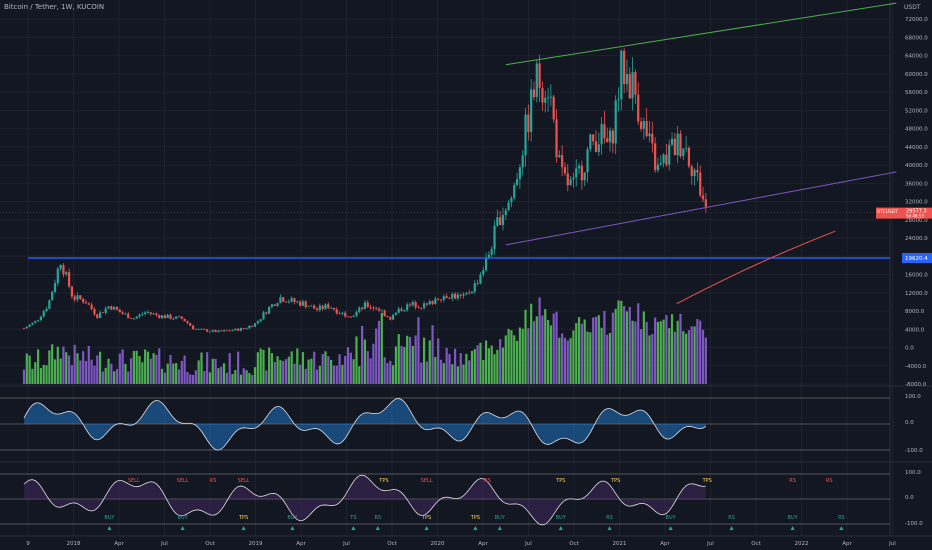 Image resolution: width=932 pixels, height=550 pixels. What do you see at coordinates (916, 20) in the screenshot?
I see `price-tick-label: 72000.0` at bounding box center [916, 20].